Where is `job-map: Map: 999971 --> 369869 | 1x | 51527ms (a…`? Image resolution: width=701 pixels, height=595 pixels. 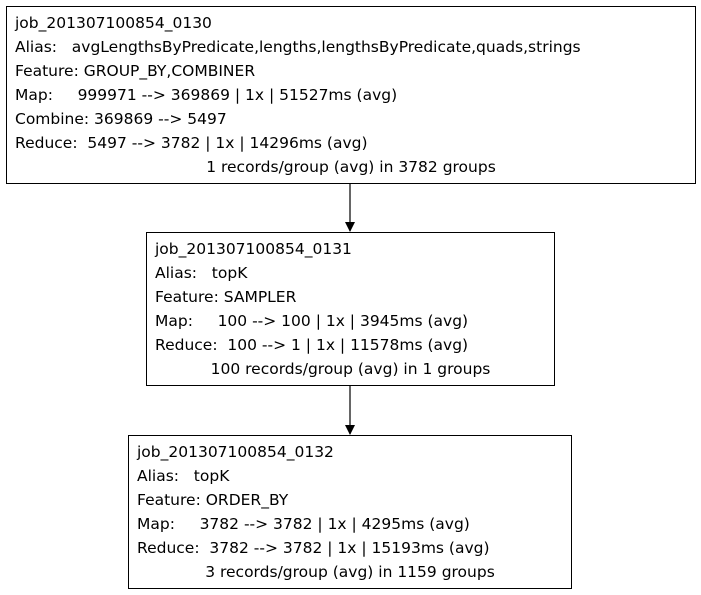 job-map: Map: 999971 --> 369869 | 1x | 51527ms (a… is located at coordinates (206, 95).